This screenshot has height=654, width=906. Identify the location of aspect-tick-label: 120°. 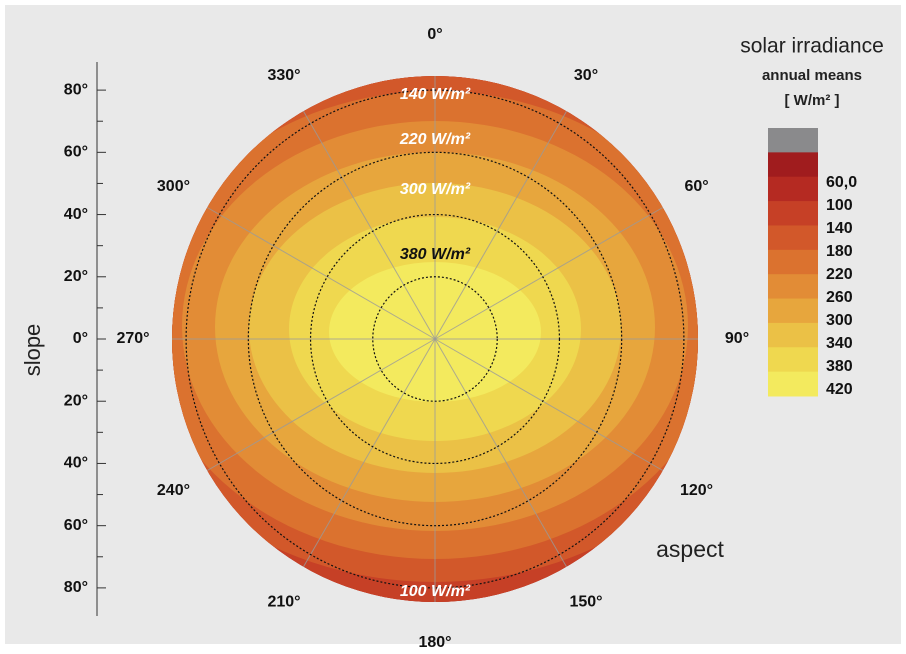
(696, 490).